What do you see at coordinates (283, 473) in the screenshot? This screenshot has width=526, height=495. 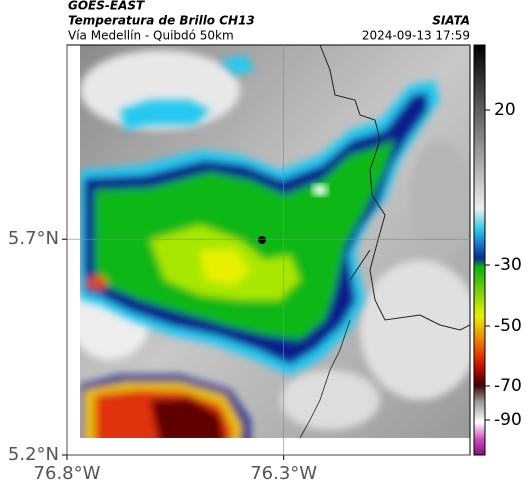 I see `x-tick-label: 76.3°W` at bounding box center [283, 473].